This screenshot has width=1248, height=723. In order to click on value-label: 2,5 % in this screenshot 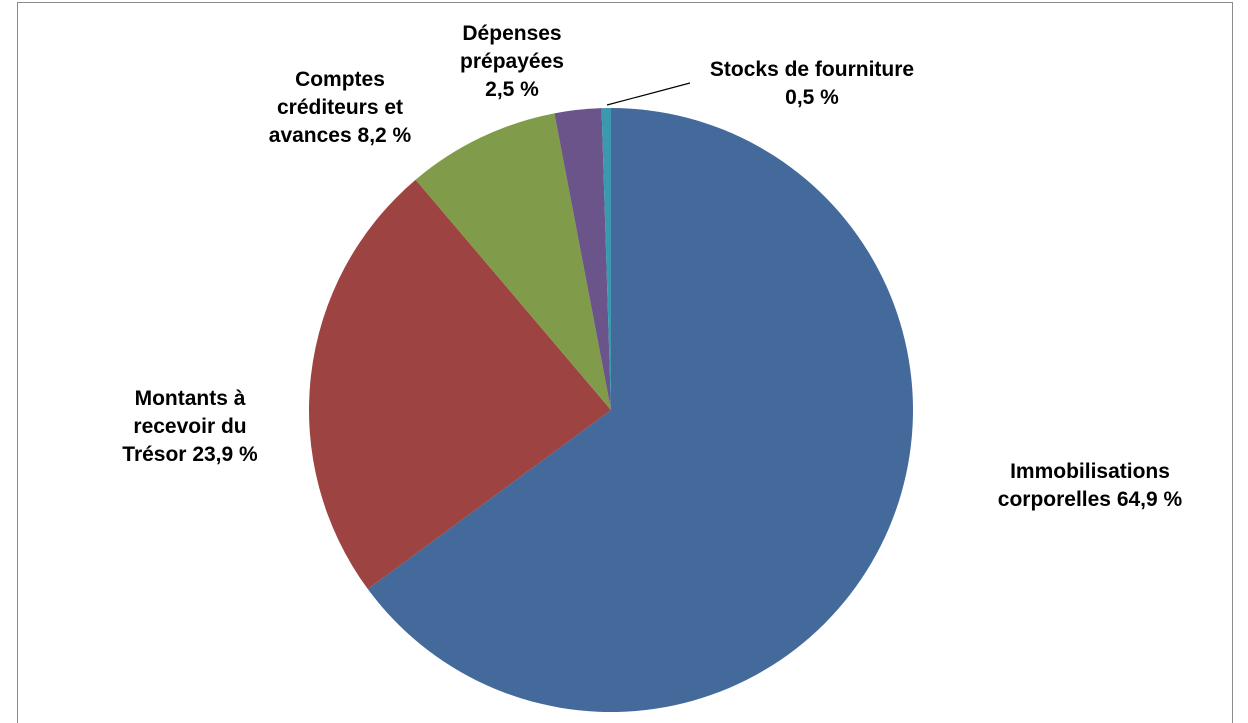, I will do `click(512, 89)`.